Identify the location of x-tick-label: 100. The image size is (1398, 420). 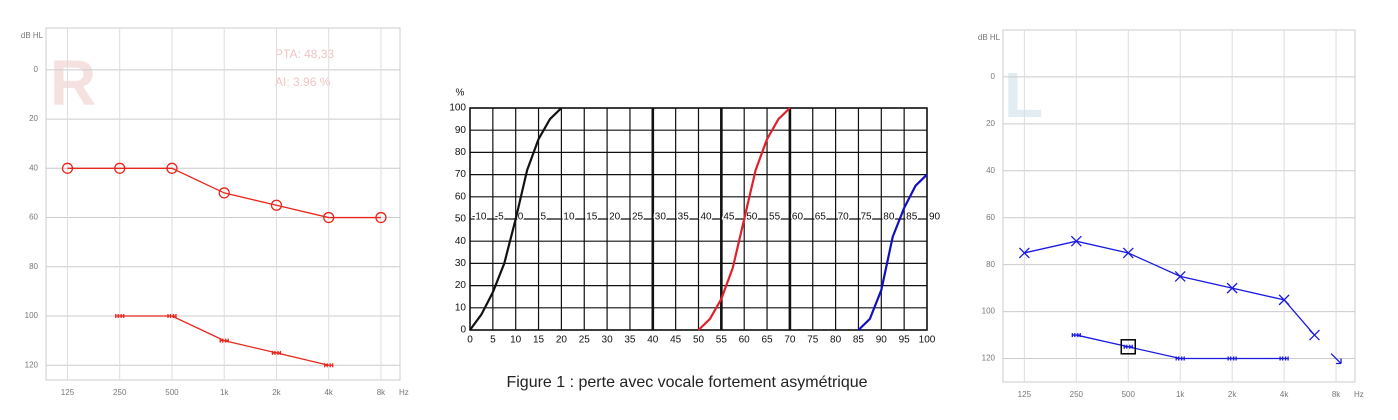
(927, 340).